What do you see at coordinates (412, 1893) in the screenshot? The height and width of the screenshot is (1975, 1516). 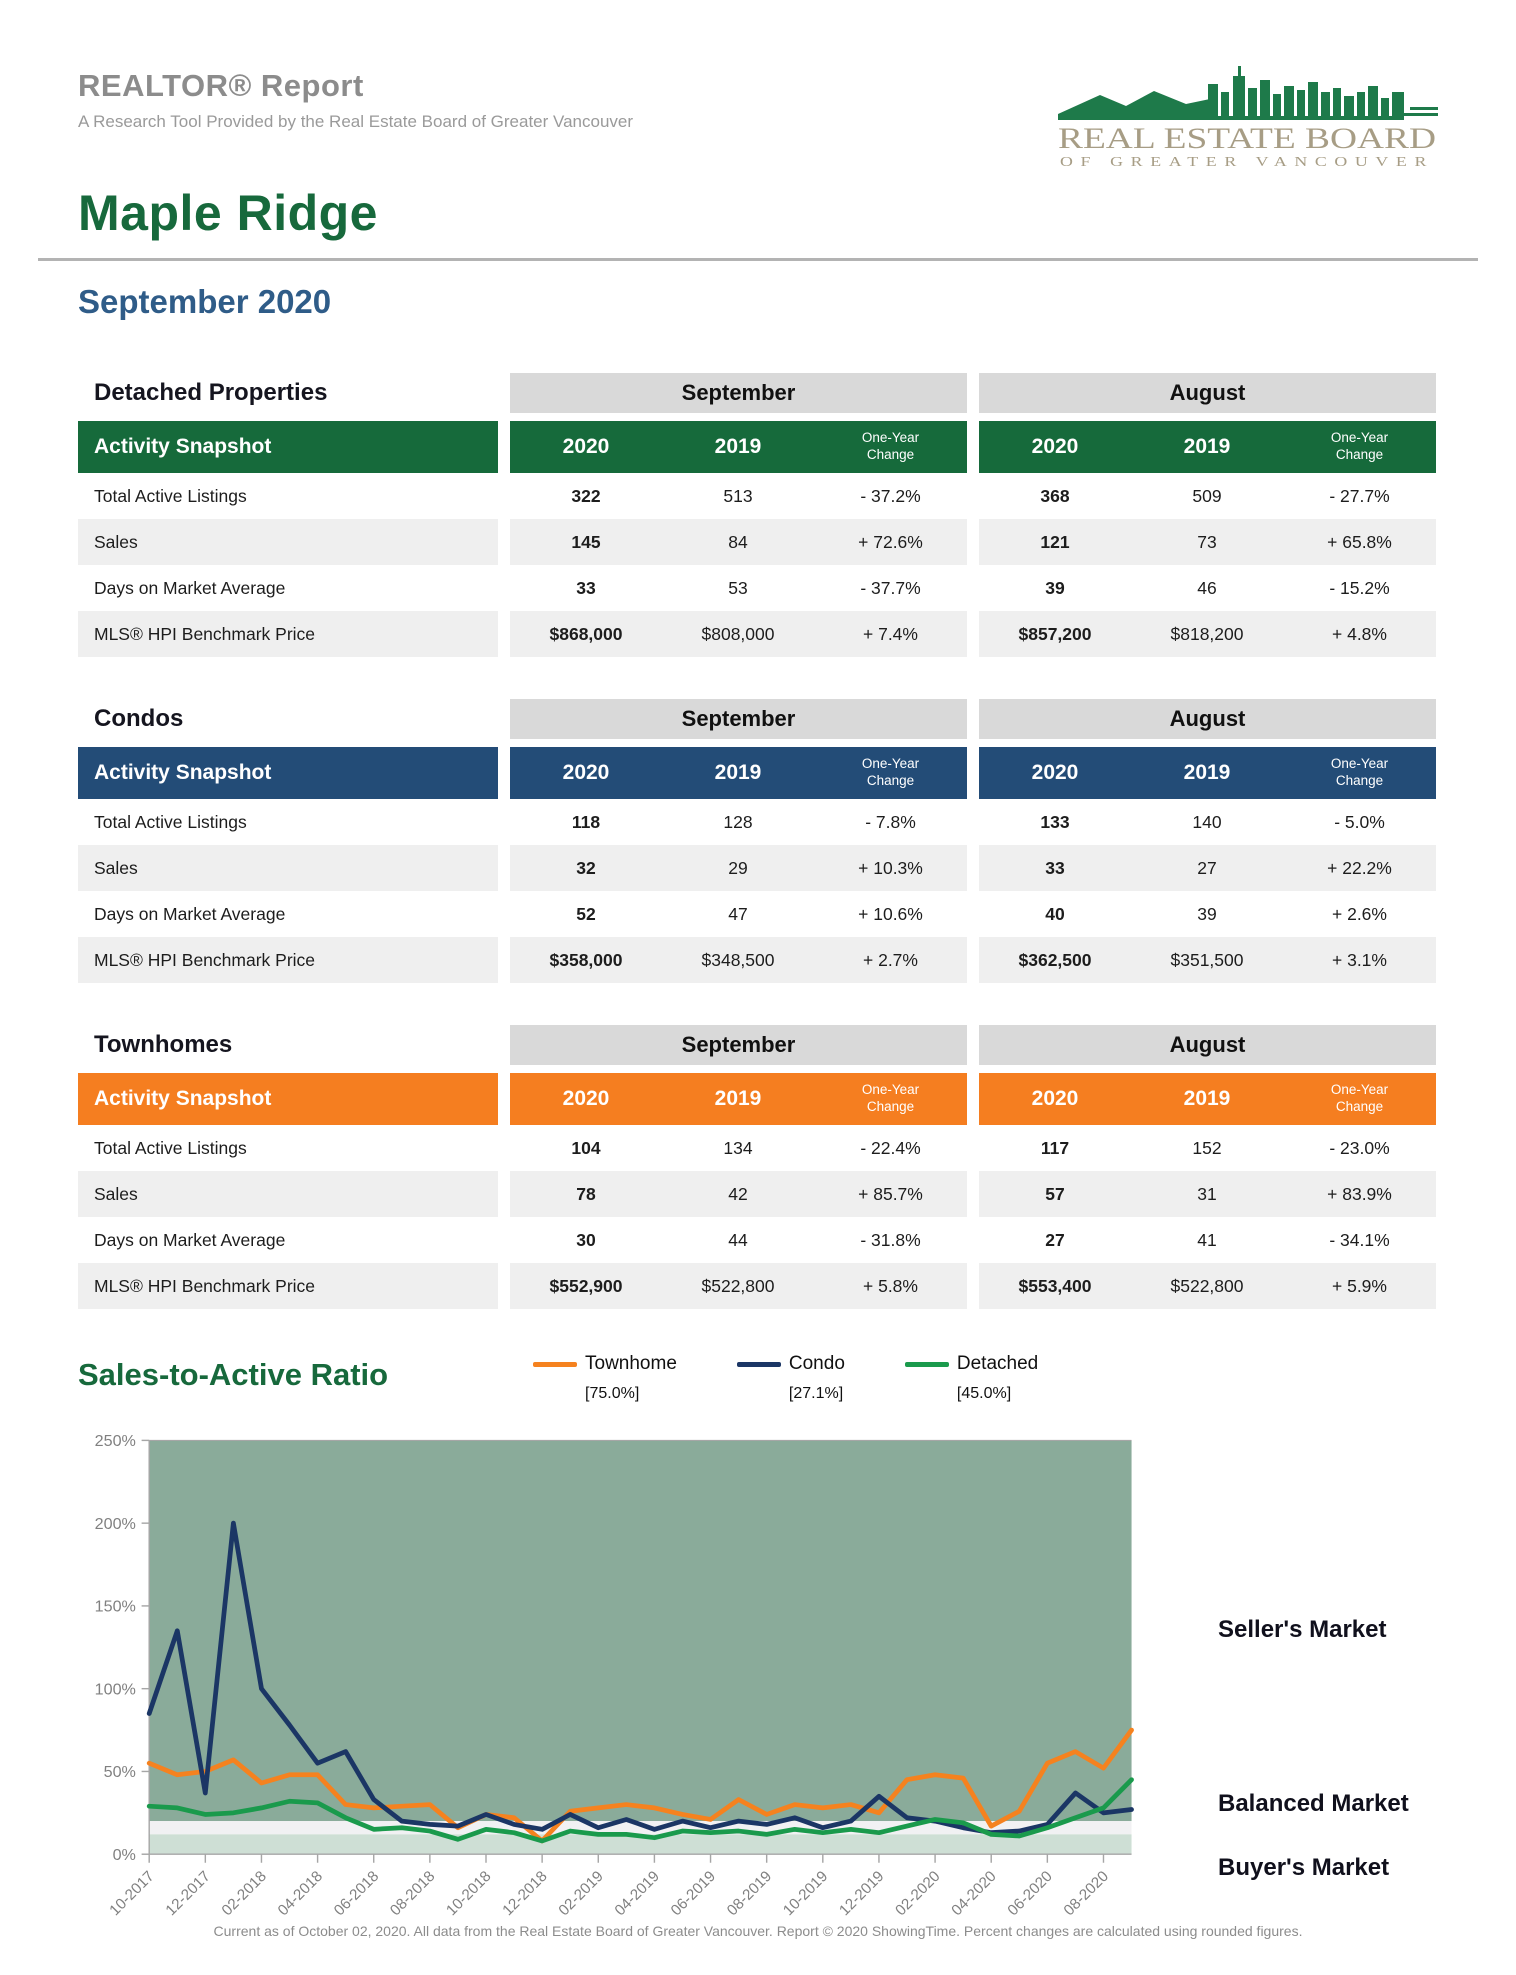 I see `x-tick-label: 08-2018` at bounding box center [412, 1893].